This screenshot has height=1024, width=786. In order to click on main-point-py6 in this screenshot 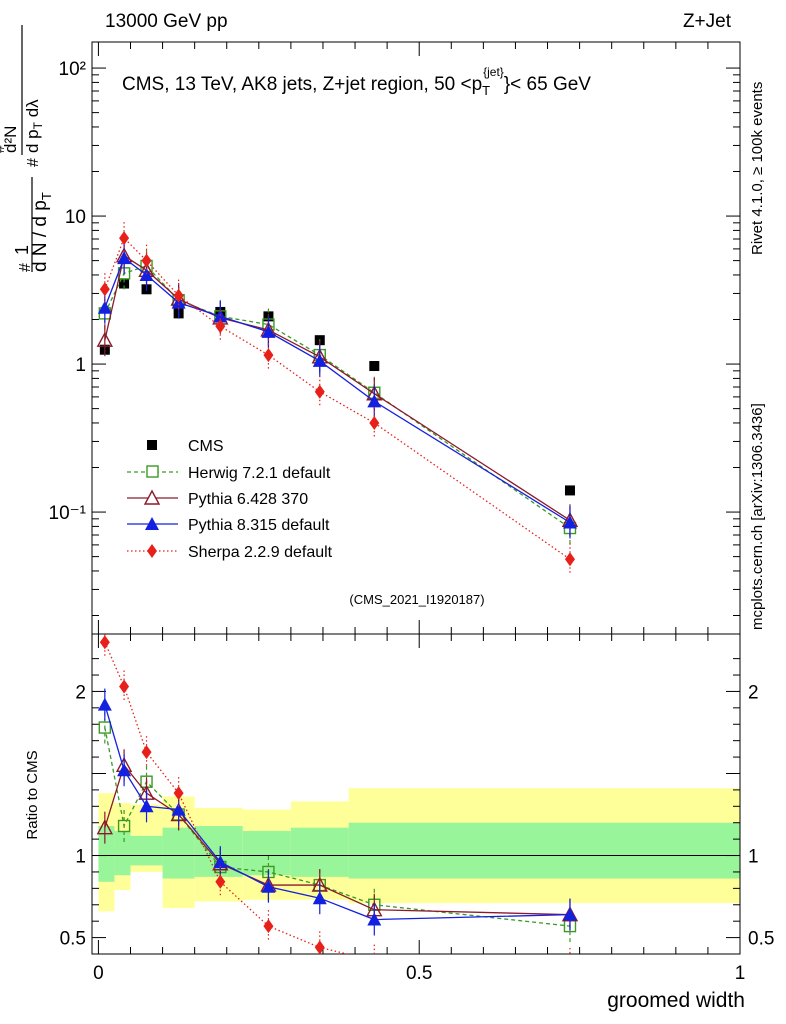, I will do `click(105, 339)`.